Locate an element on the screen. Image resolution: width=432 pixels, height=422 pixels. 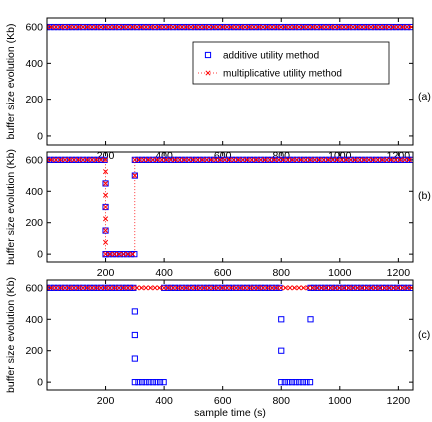
legend-label: multiplicative utility method is located at coordinates (282, 74).